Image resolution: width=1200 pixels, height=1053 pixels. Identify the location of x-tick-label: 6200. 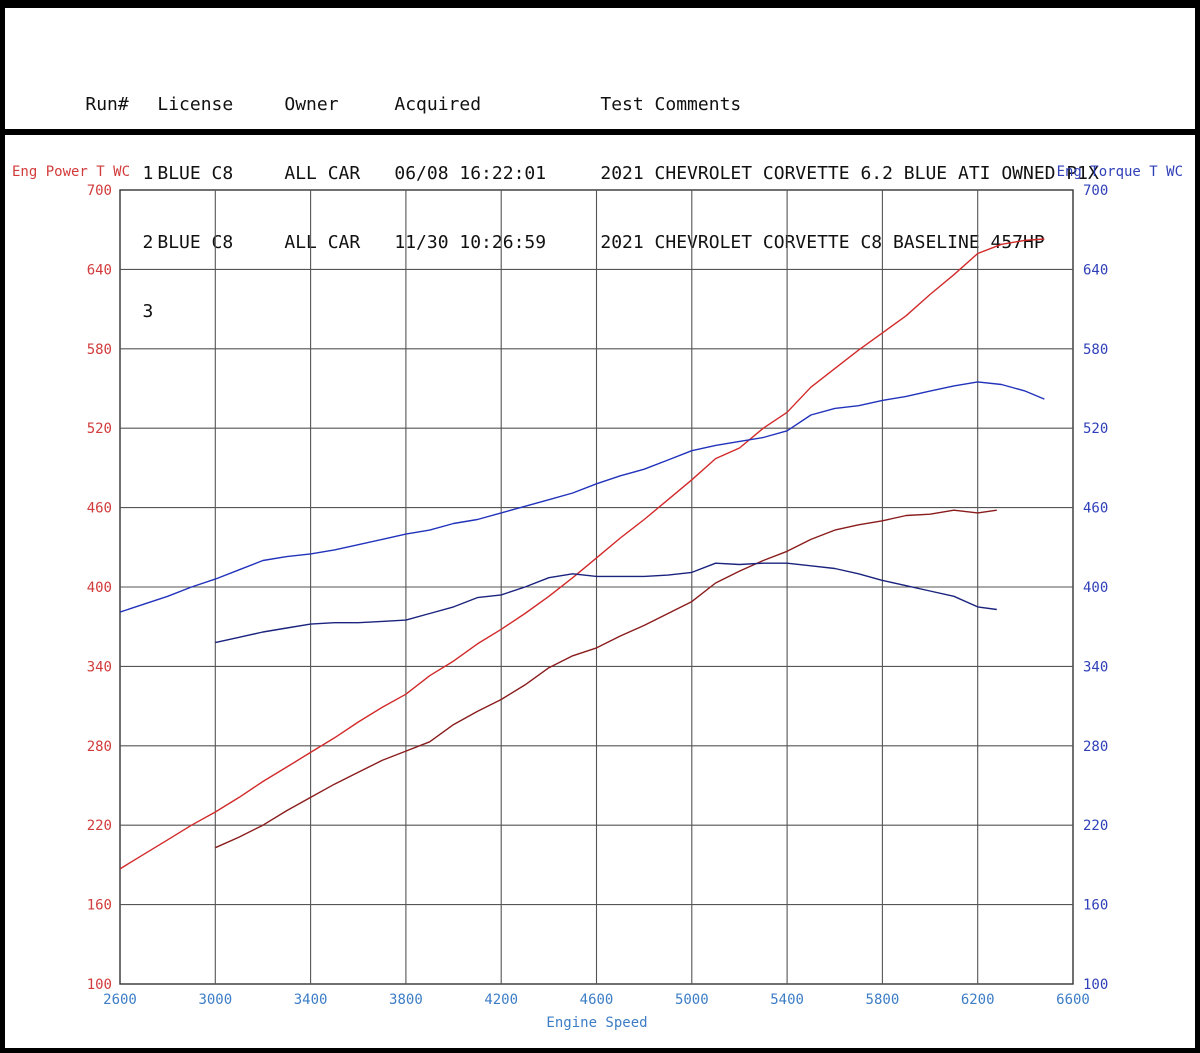
(978, 1000).